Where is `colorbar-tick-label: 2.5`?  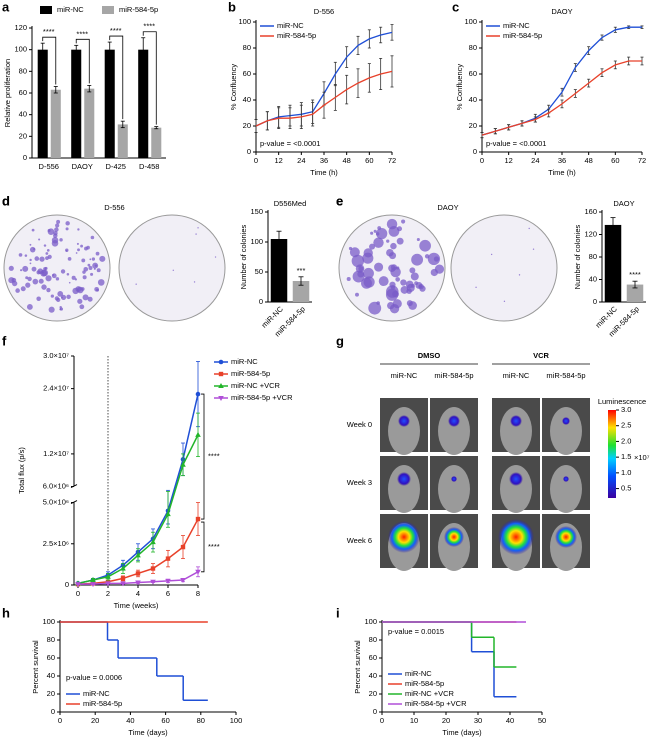 colorbar-tick-label: 2.5 is located at coordinates (626, 425).